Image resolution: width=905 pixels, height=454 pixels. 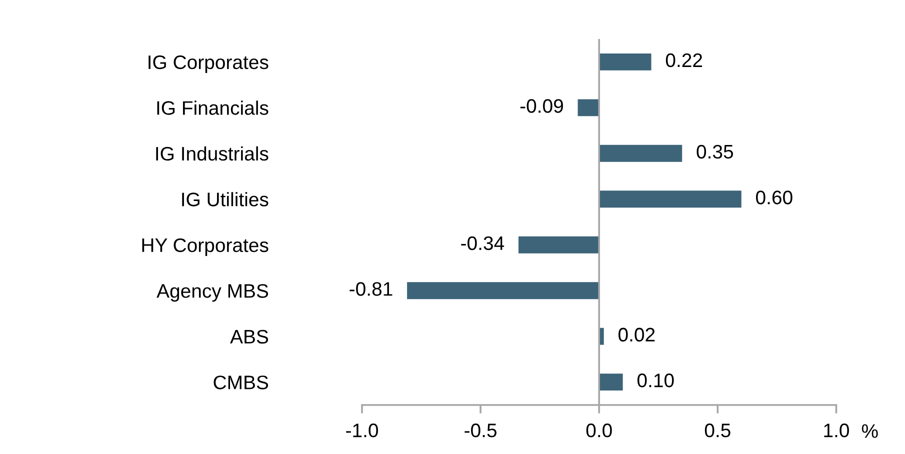 I want to click on y-tick-label: IG Corporates, so click(x=208, y=64).